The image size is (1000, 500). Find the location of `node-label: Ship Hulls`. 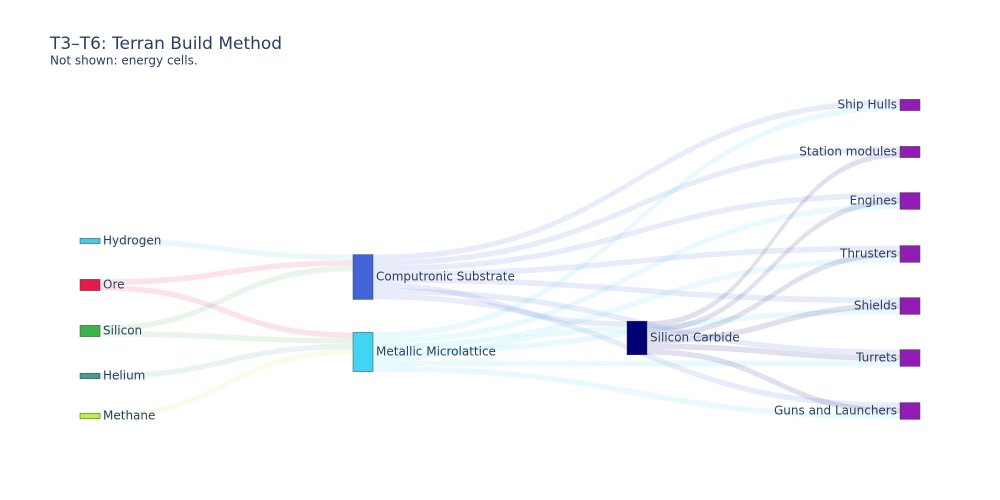

node-label: Ship Hulls is located at coordinates (867, 105).